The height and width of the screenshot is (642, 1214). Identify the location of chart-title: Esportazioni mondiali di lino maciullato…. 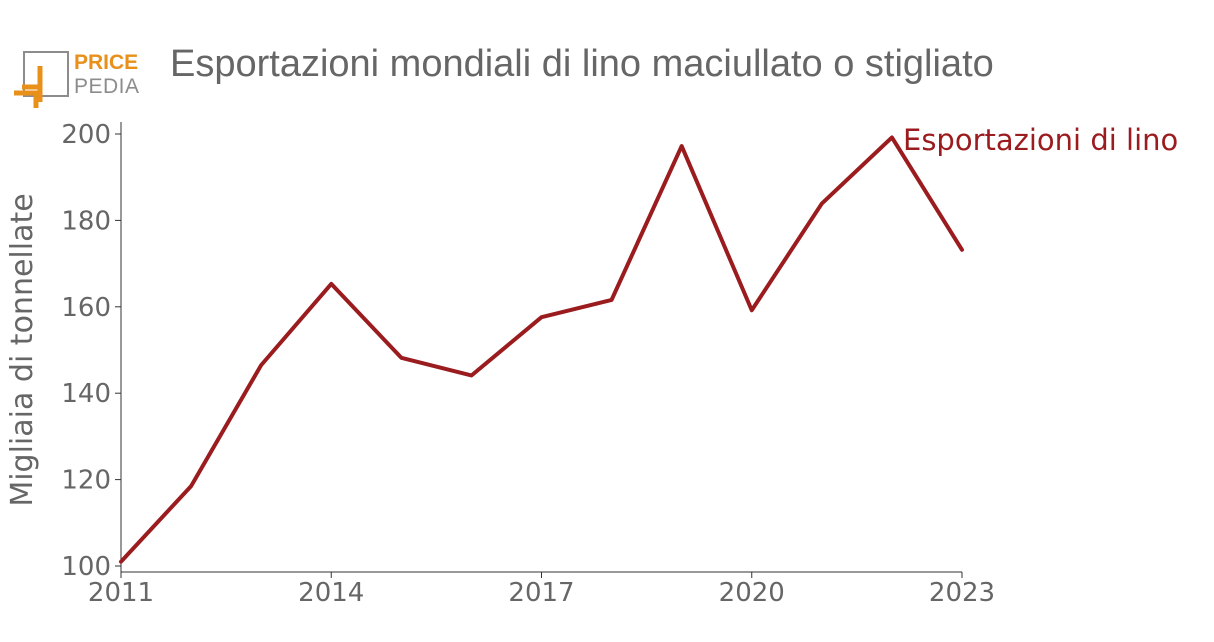
(582, 64).